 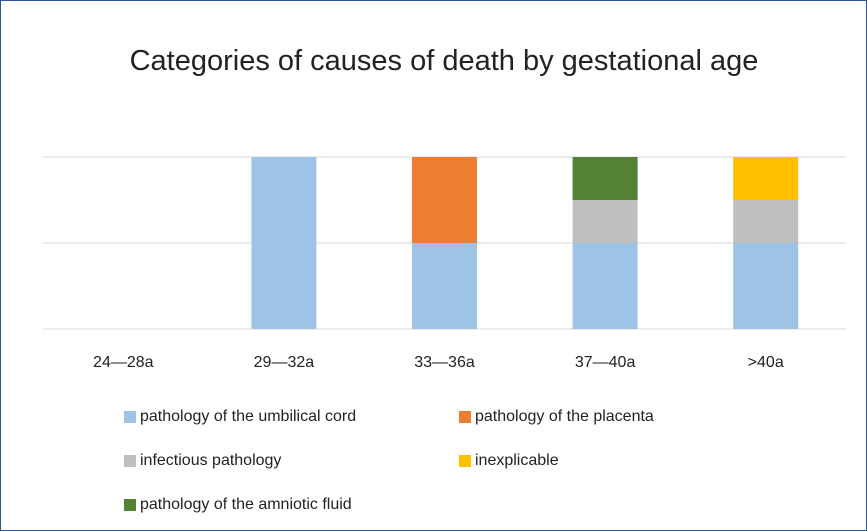 I want to click on x-tick-label: 33—36a, so click(x=444, y=362).